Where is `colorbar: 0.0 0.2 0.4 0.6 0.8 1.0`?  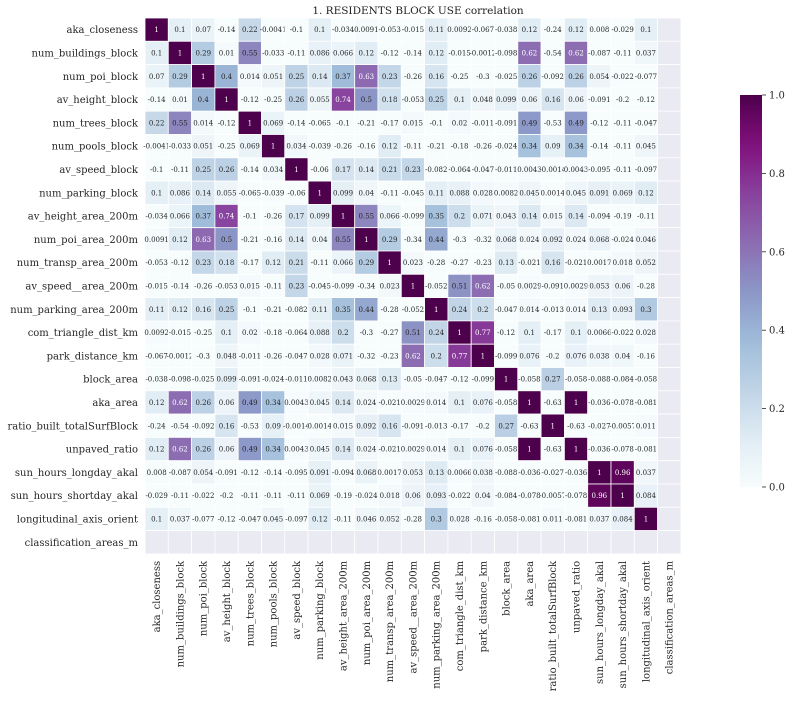
colorbar: 0.0 0.2 0.4 0.6 0.8 1.0 is located at coordinates (762, 292).